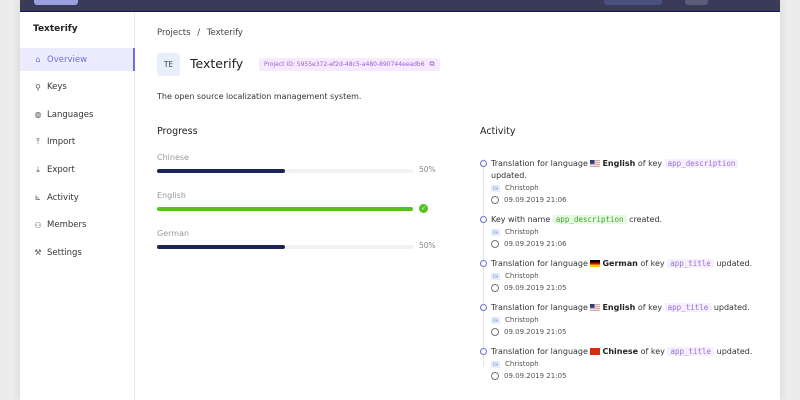 This screenshot has height=400, width=800. What do you see at coordinates (522, 219) in the screenshot?
I see `event-text: Key with name` at bounding box center [522, 219].